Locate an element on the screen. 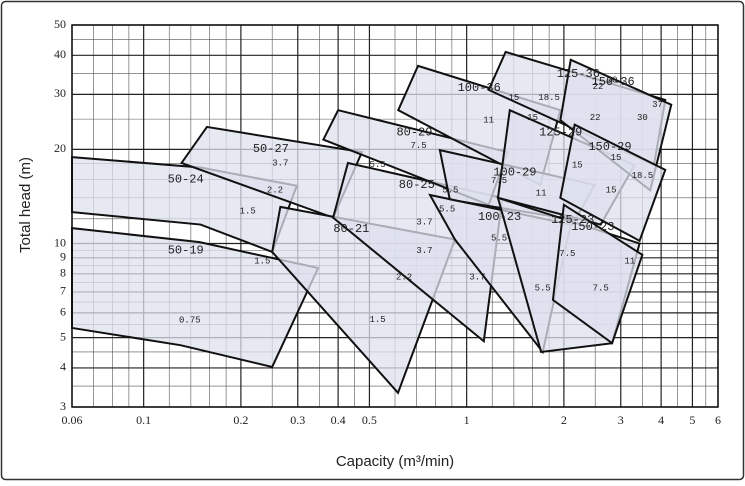 The height and width of the screenshot is (486, 745). region-label: 150-29 is located at coordinates (609, 147).